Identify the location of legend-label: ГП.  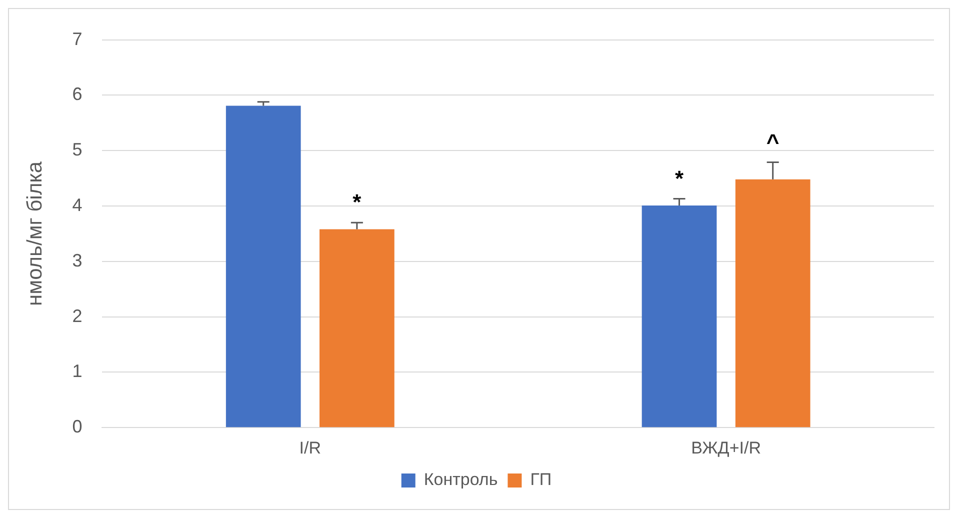
(541, 480).